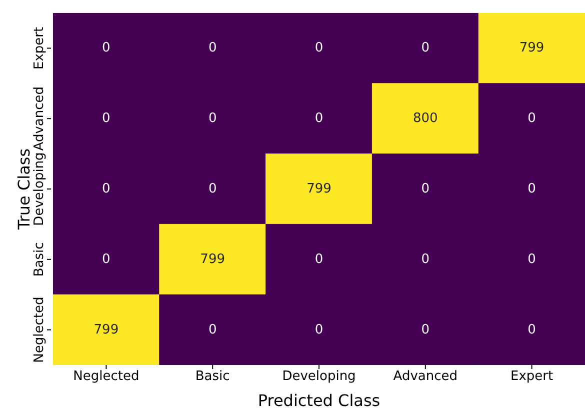  I want to click on y-tick-label: Expert, so click(39, 48).